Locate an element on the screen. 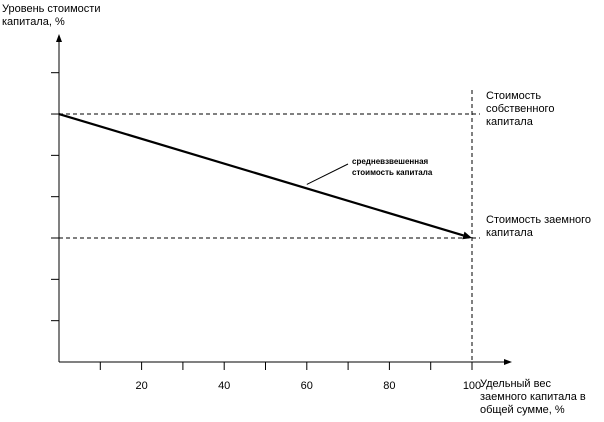 This screenshot has height=422, width=604. equity-cost-label: Стоимость собственного капитала is located at coordinates (520, 109).